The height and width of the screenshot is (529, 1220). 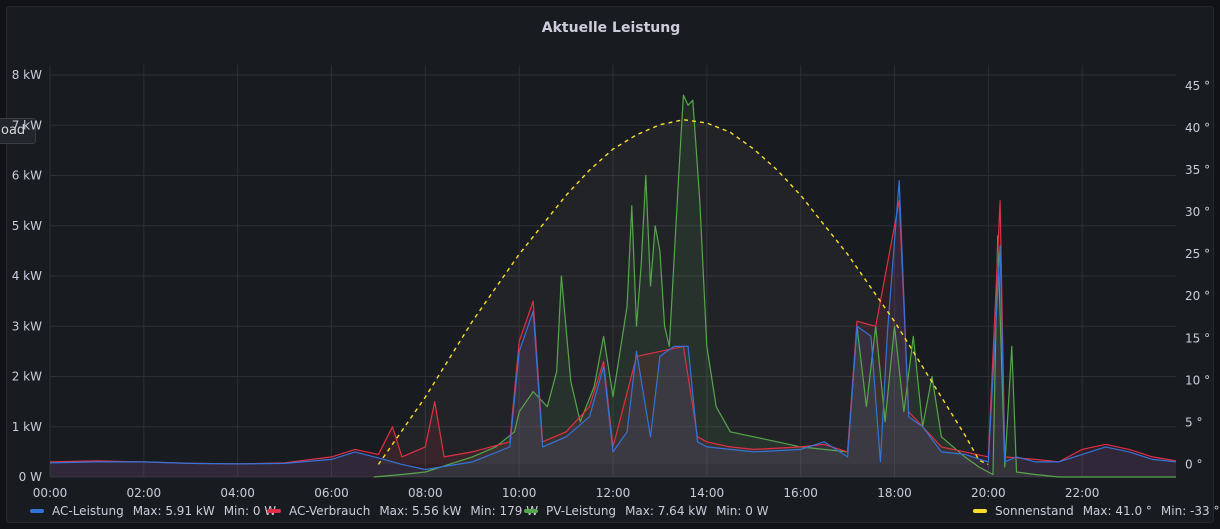 I want to click on x-tick-label: 10:00, so click(x=519, y=493).